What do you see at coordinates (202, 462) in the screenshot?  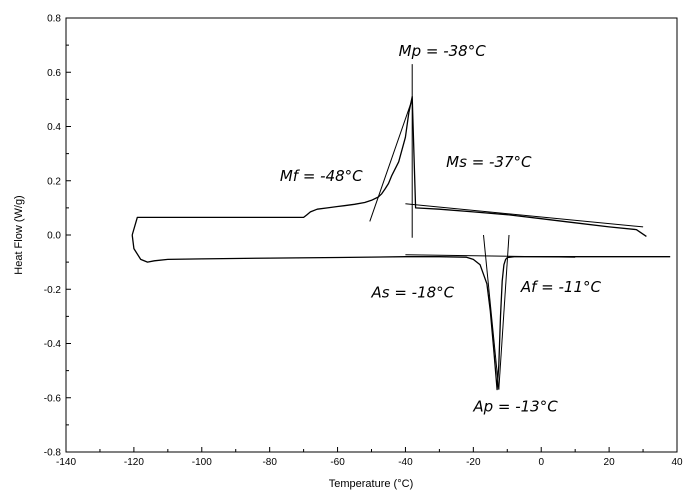 I see `x-tick-label: -100` at bounding box center [202, 462].